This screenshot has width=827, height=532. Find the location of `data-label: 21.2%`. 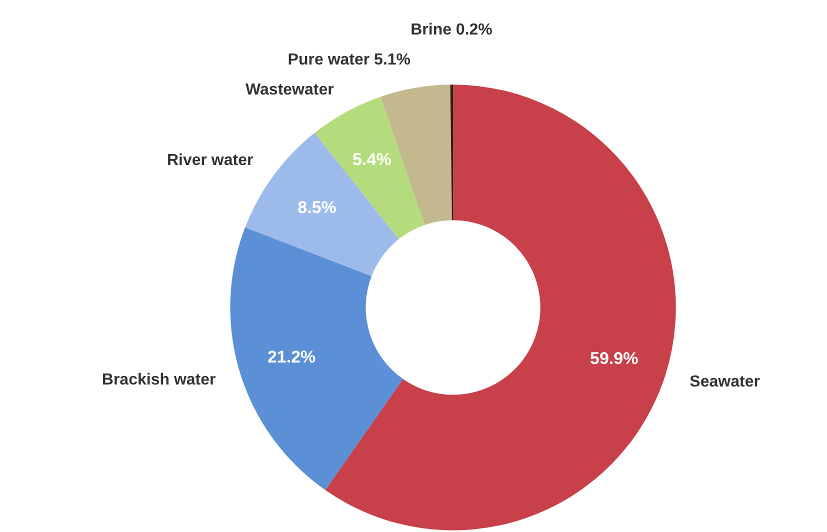

data-label: 21.2% is located at coordinates (291, 356).